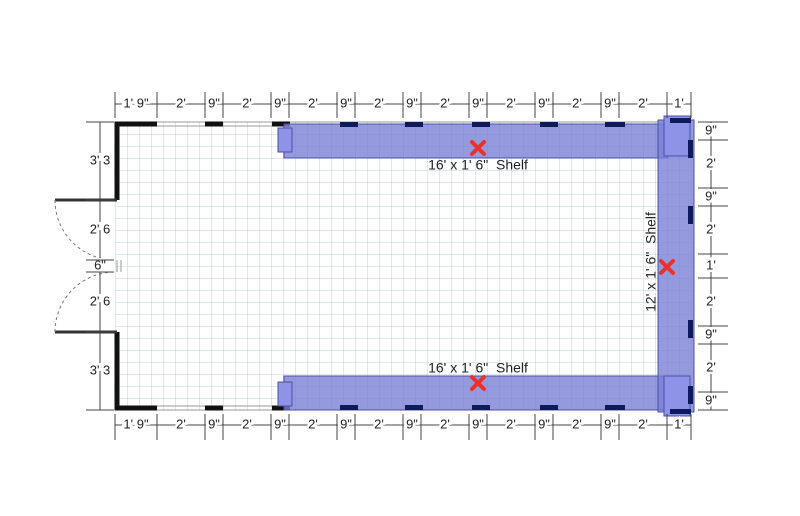 This screenshot has width=800, height=516. I want to click on doors, so click(88, 266).